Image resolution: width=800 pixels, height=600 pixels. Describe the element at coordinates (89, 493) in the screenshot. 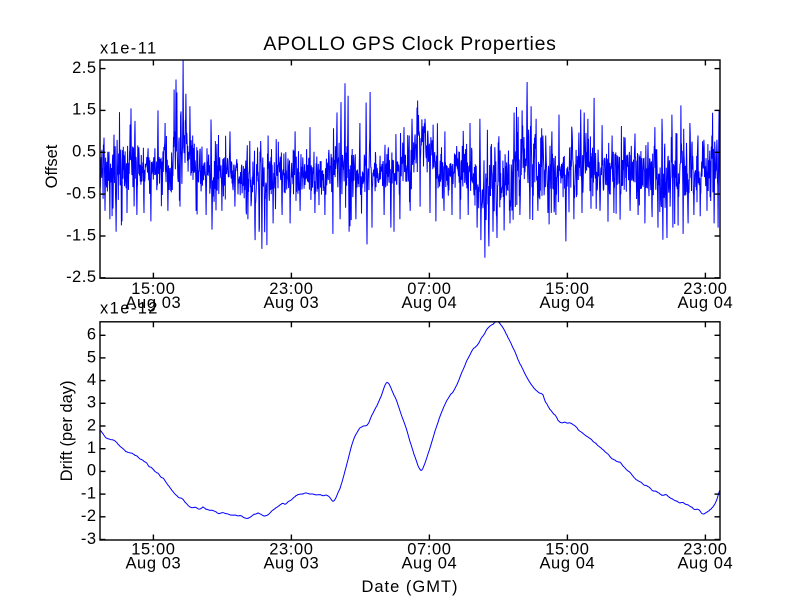

I see `svg-text: -1` at that location.